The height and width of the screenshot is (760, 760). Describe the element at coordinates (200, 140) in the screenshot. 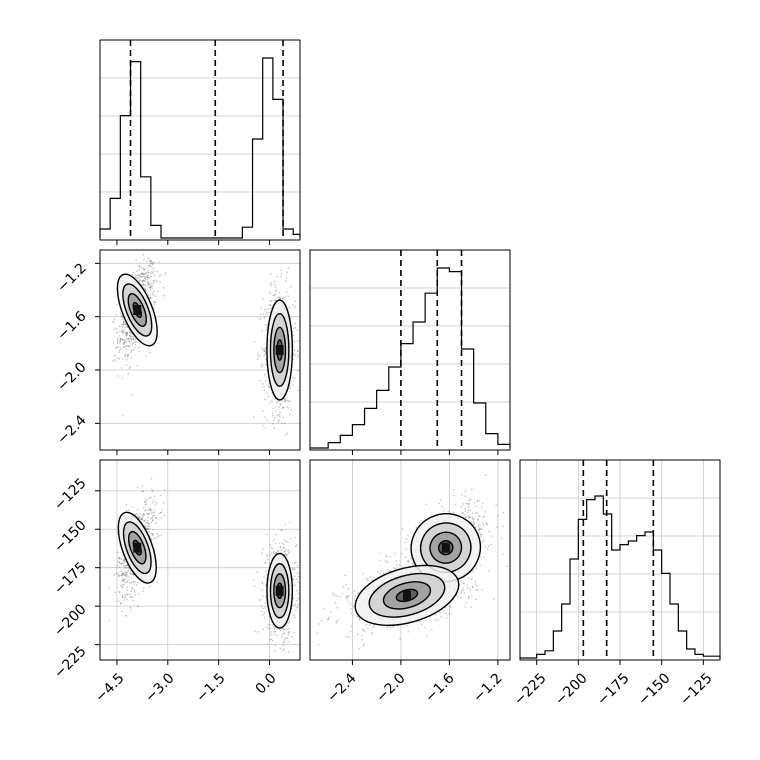

I see `panel-hist-param1-frame` at that location.